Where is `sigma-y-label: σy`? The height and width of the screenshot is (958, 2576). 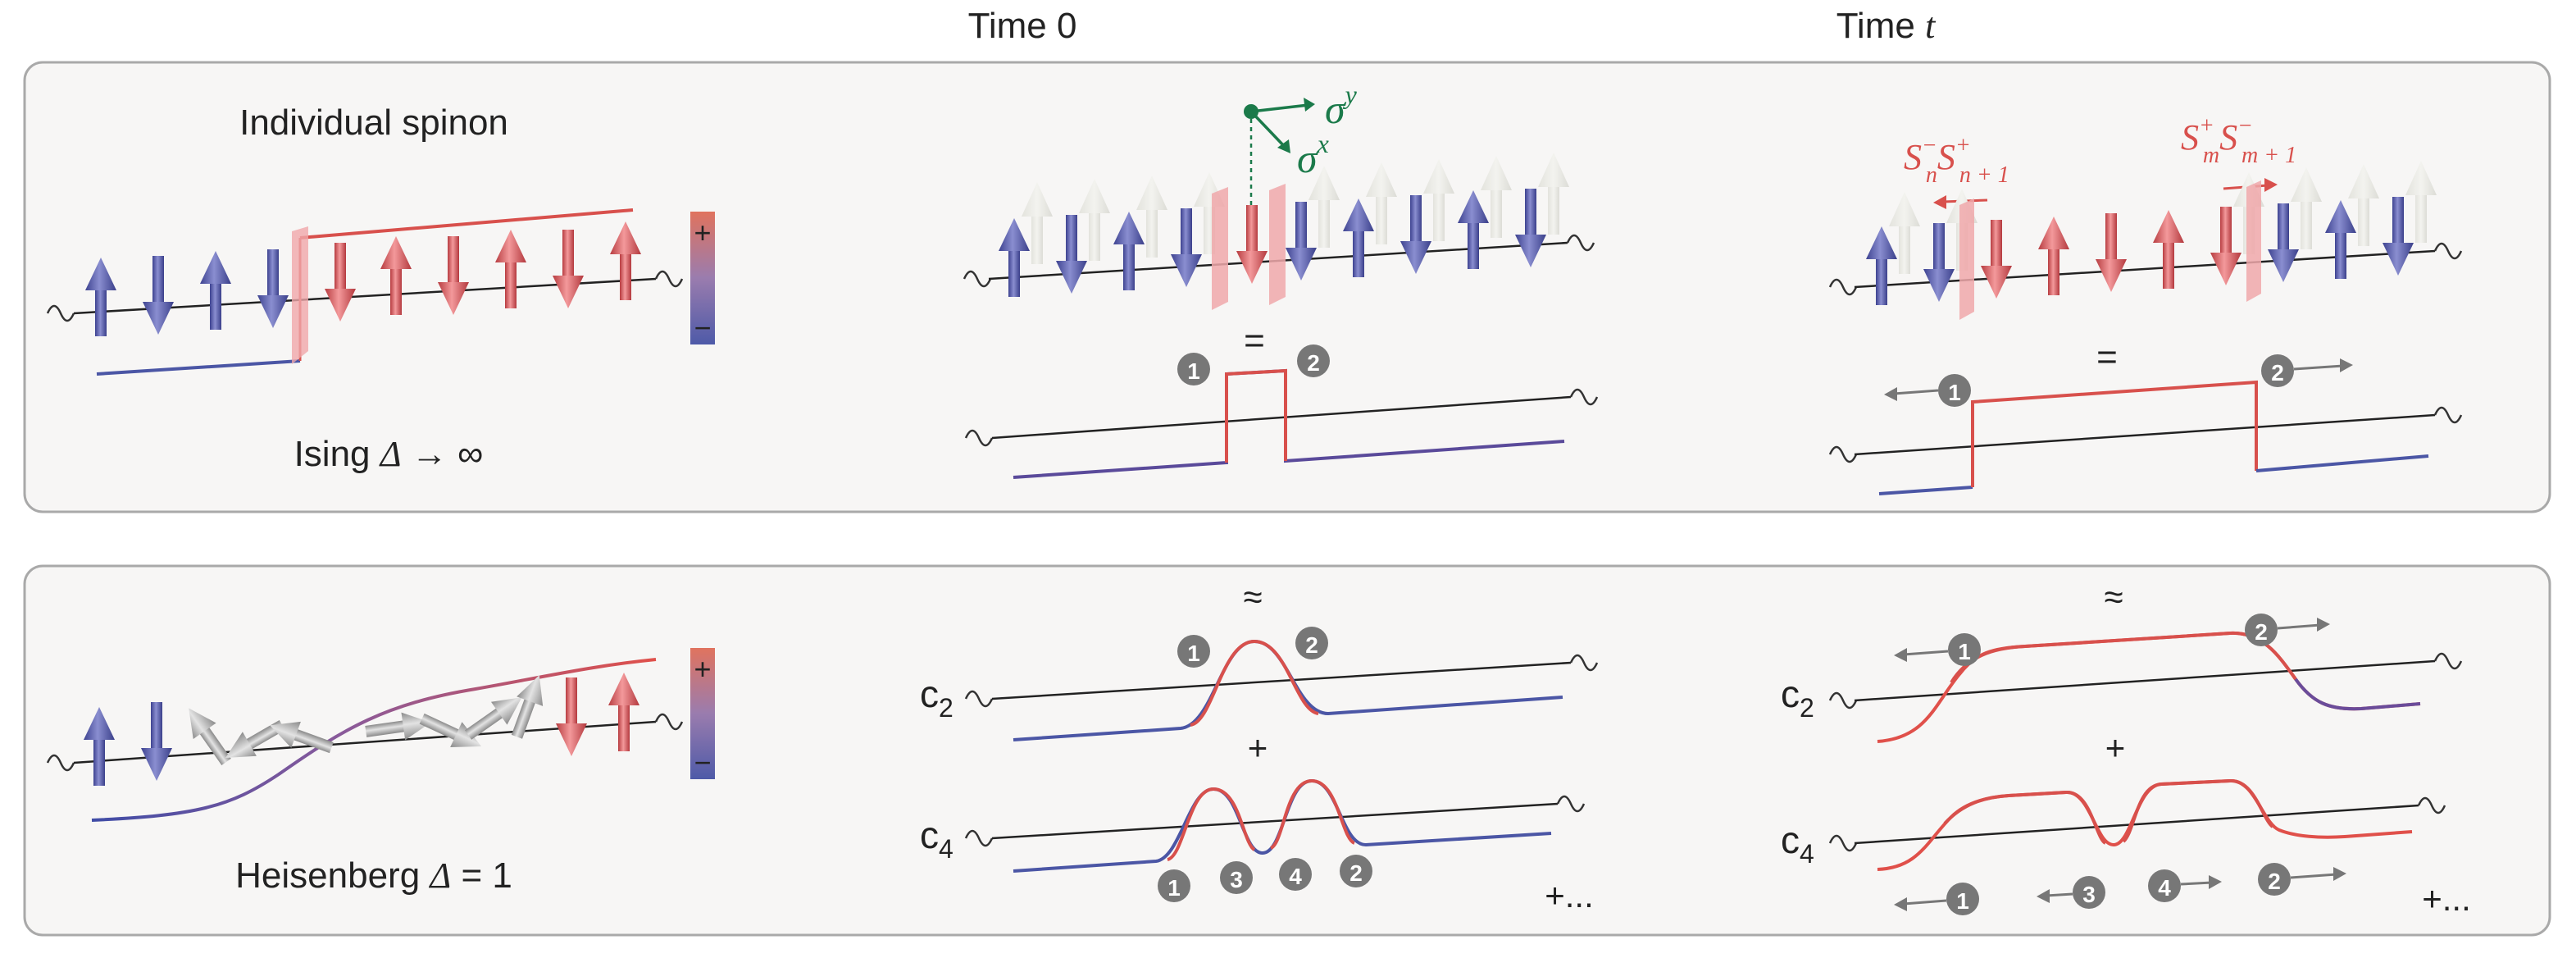
sigma-y-label: σy is located at coordinates (1341, 106).